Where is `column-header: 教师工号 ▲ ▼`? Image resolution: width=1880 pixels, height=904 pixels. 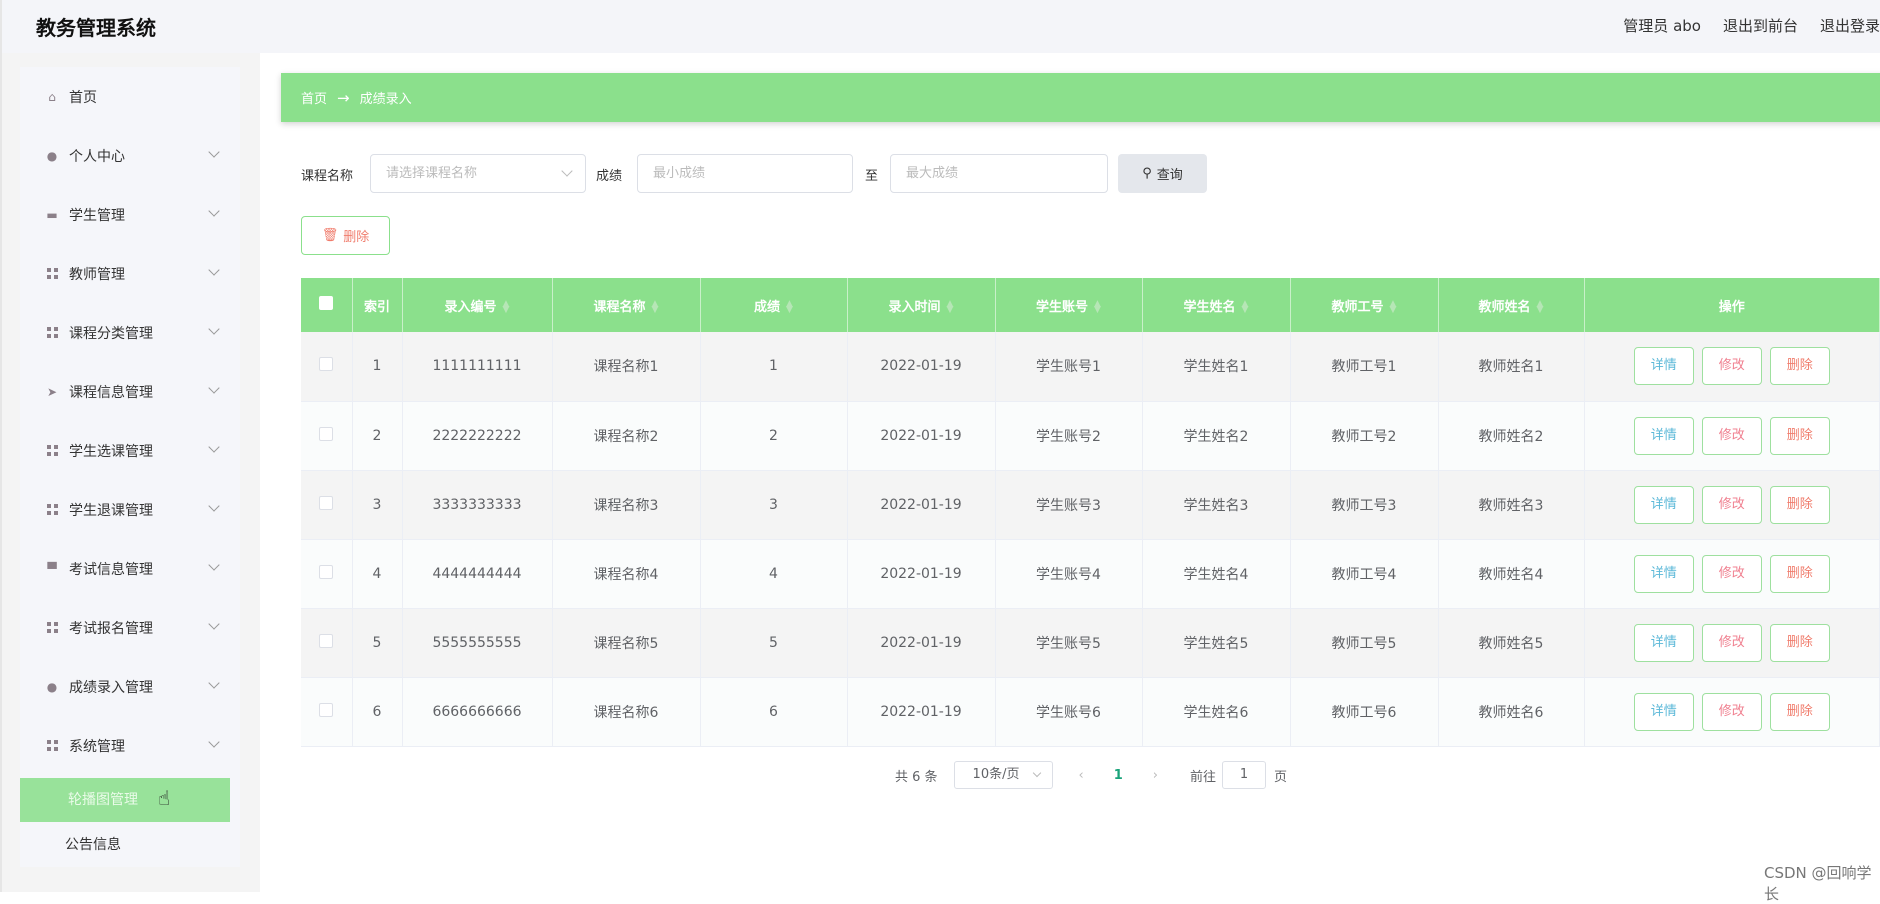
column-header: 教师工号 ▲ ▼ is located at coordinates (1364, 305).